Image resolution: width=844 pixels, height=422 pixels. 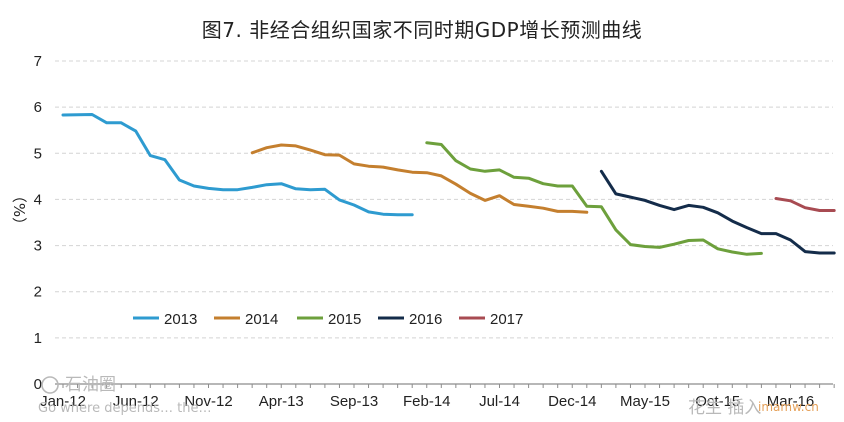 I want to click on y-tick-label-6: 6, so click(x=38, y=107).